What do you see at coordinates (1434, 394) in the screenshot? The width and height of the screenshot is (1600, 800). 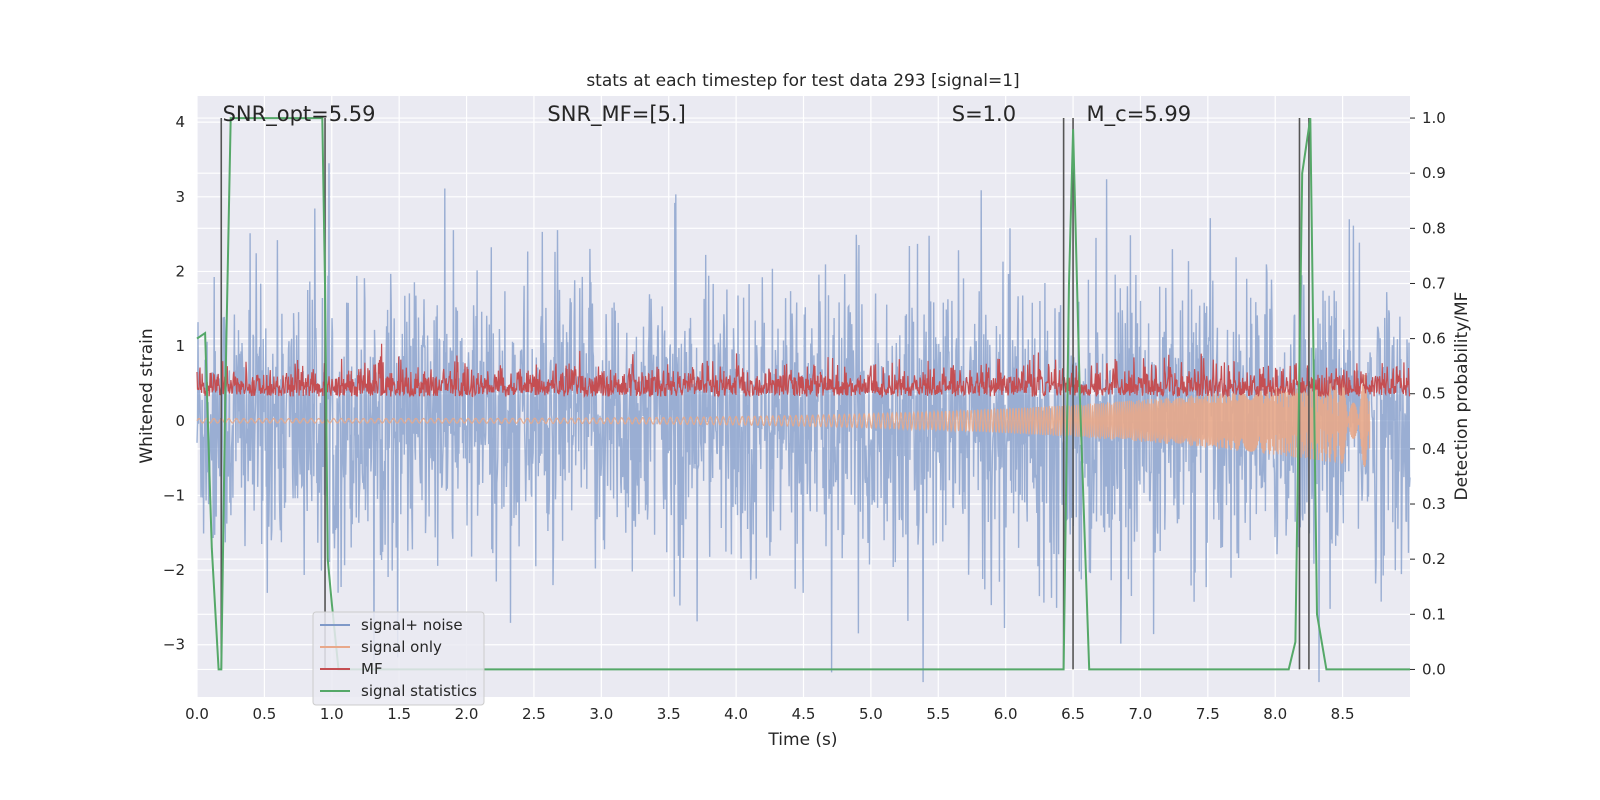 I see `y-tick-label-right: 0.5` at bounding box center [1434, 394].